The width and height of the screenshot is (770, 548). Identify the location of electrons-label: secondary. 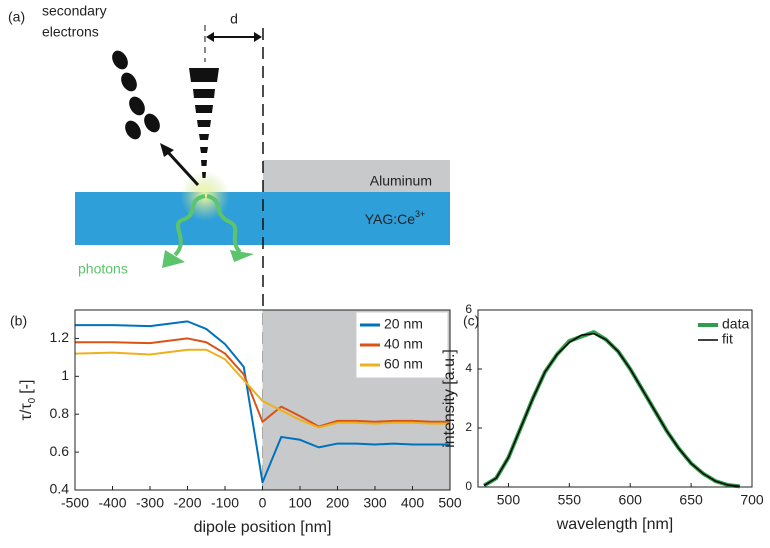
(74, 11).